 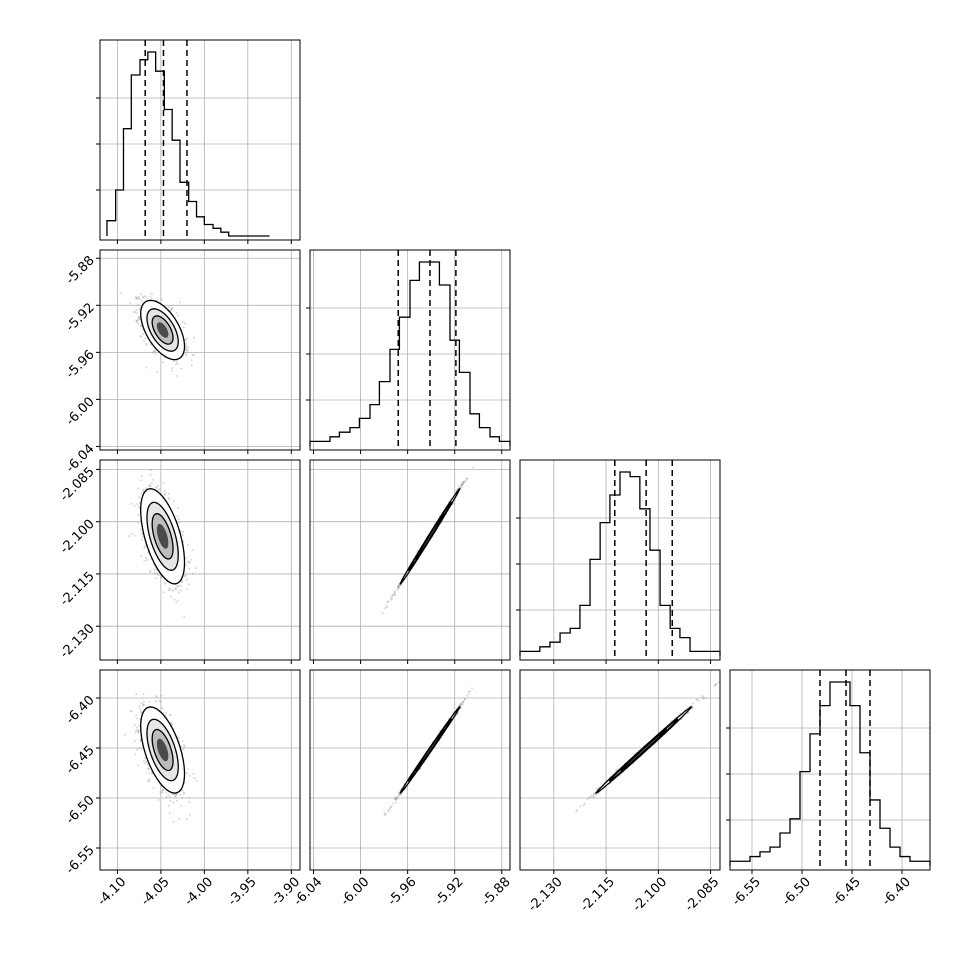 What do you see at coordinates (200, 560) in the screenshot?
I see `scatter-panel-frame` at bounding box center [200, 560].